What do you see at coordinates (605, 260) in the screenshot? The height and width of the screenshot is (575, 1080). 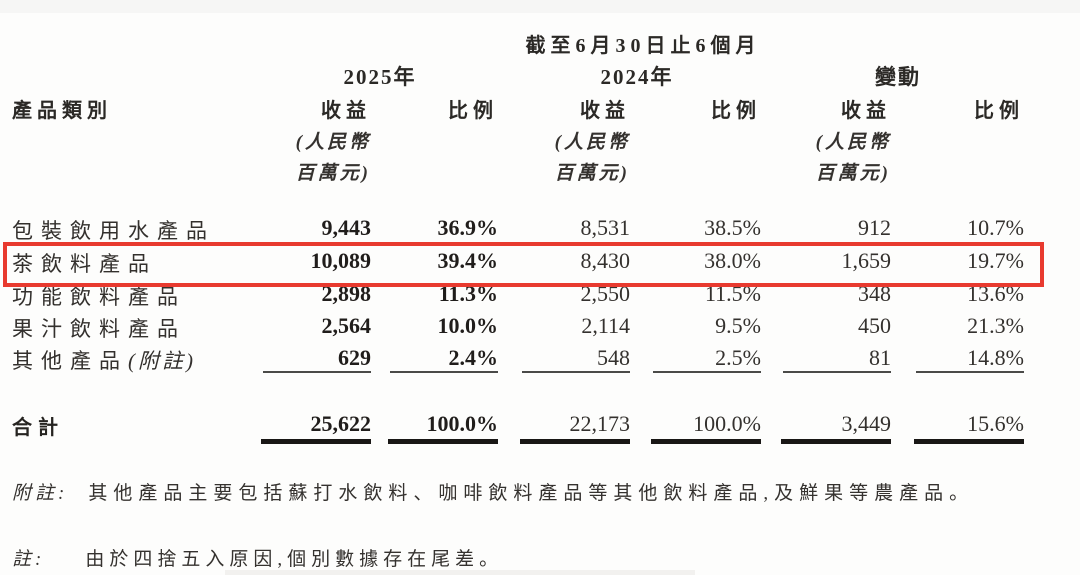 I see `cell-tea-rev2024: 8,430` at bounding box center [605, 260].